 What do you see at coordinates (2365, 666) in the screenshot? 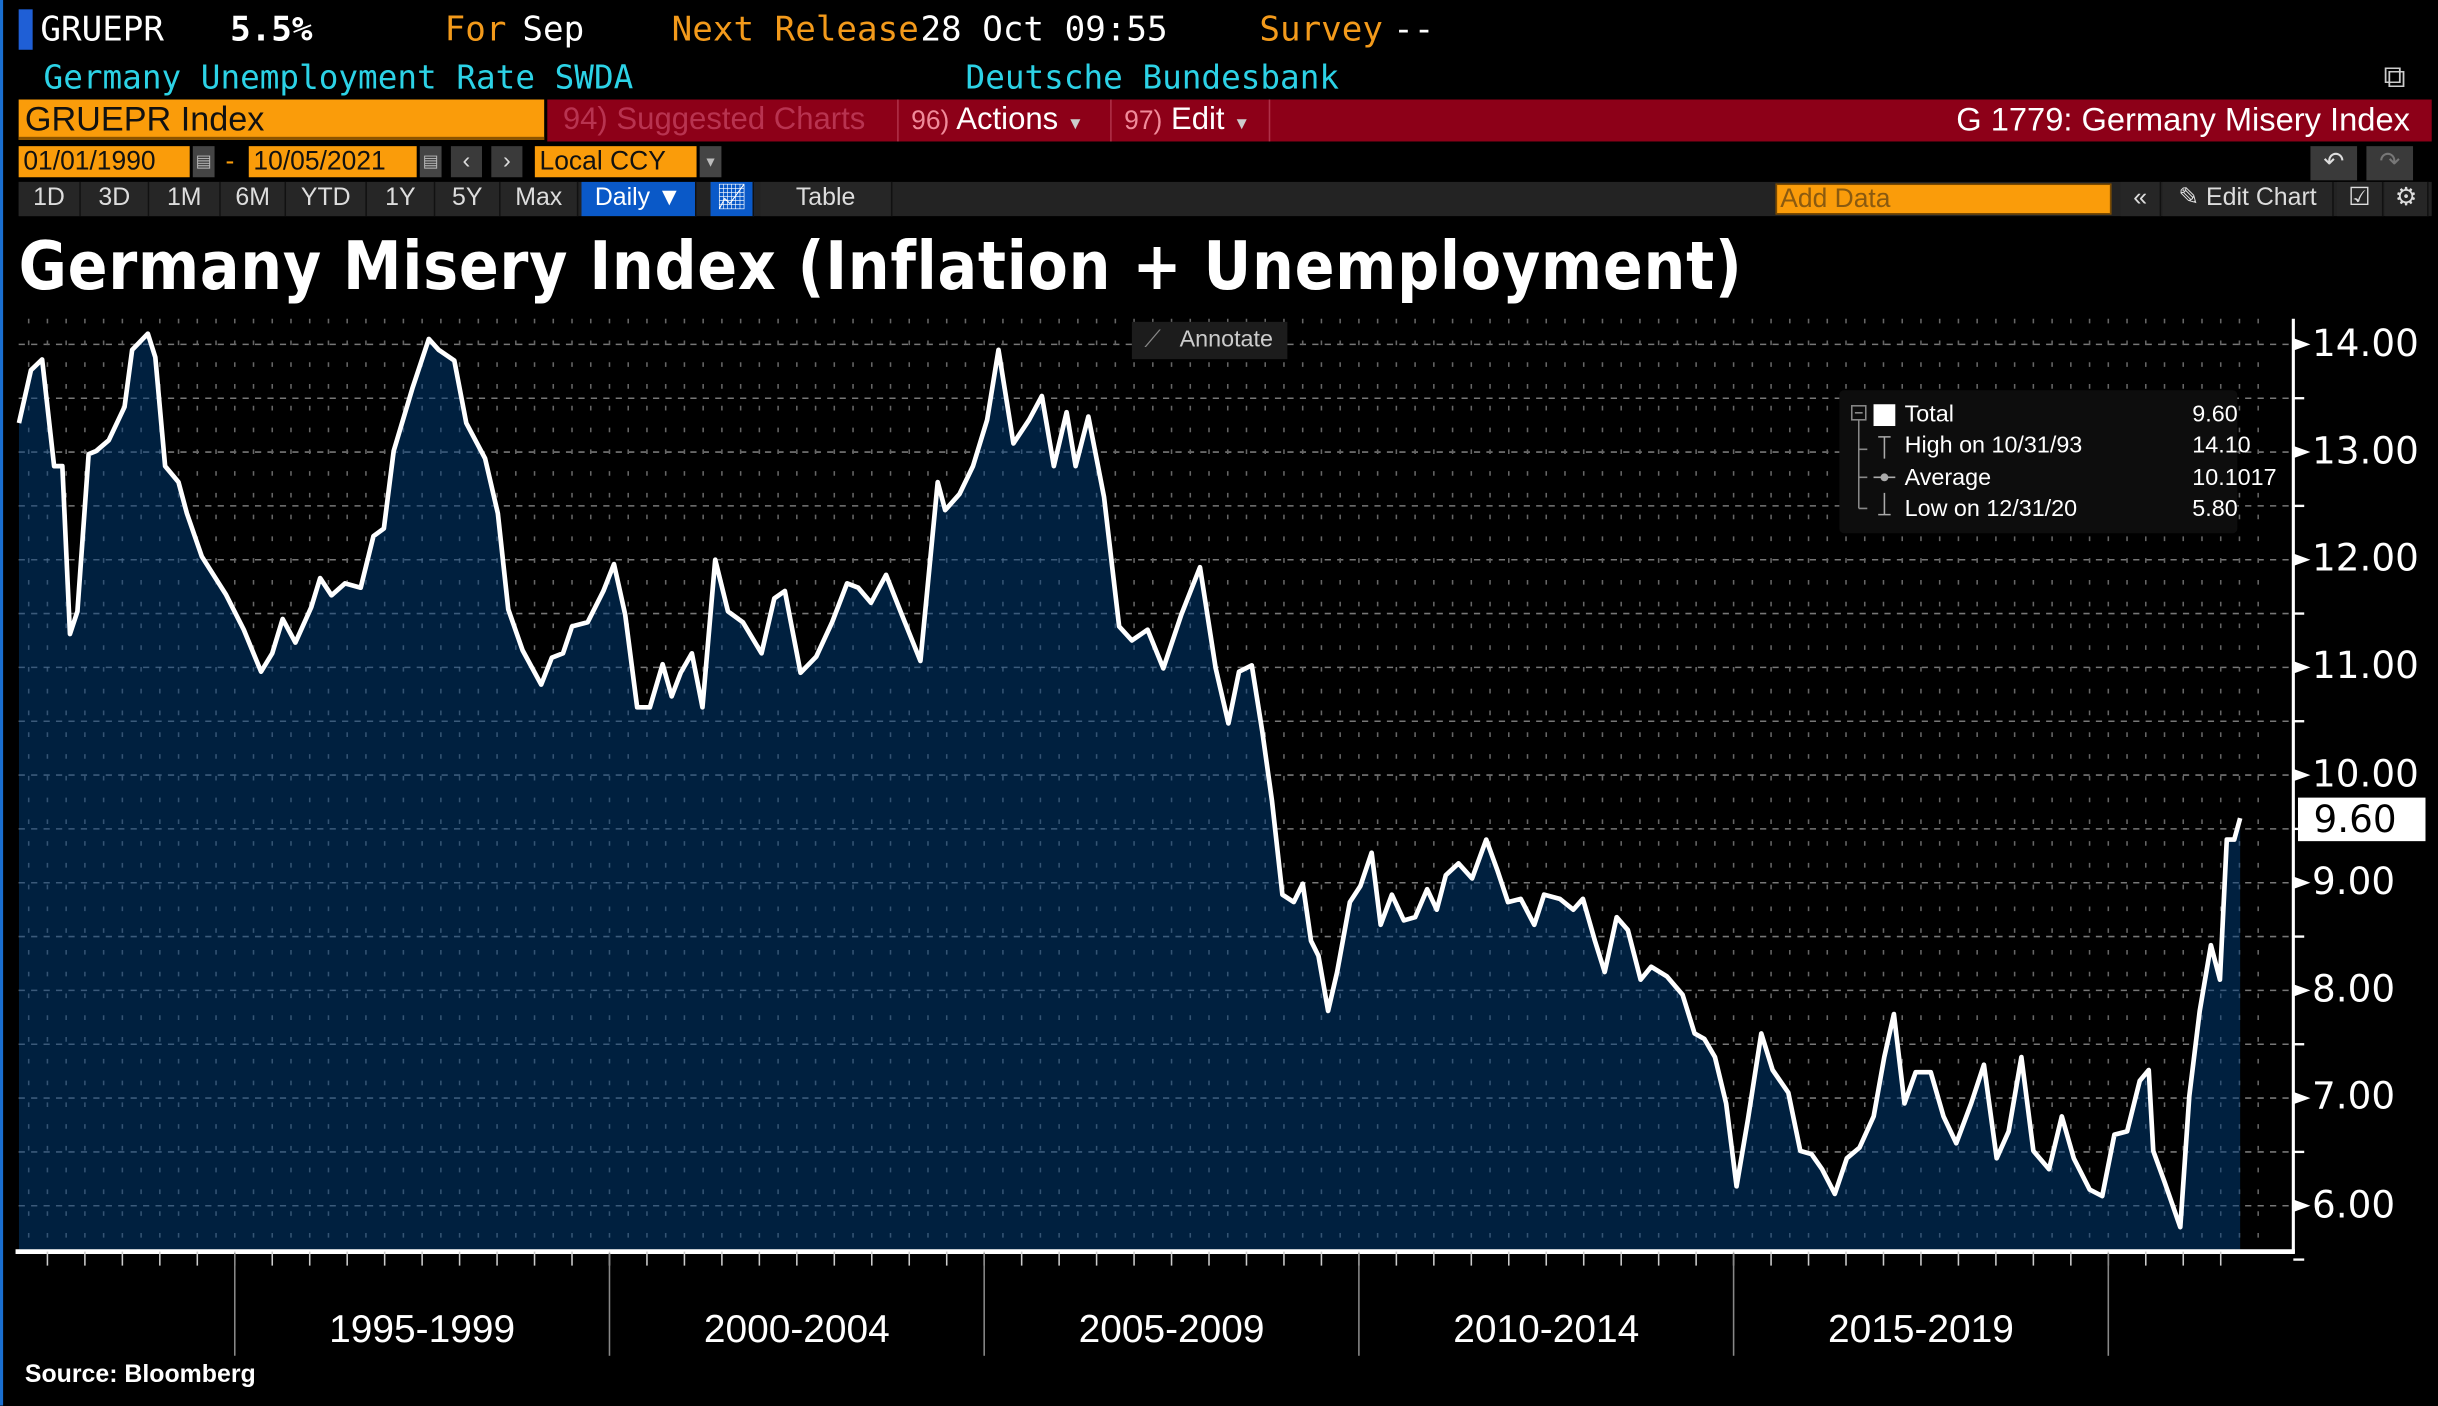
I see `y-tick-label: 11.00` at bounding box center [2365, 666].